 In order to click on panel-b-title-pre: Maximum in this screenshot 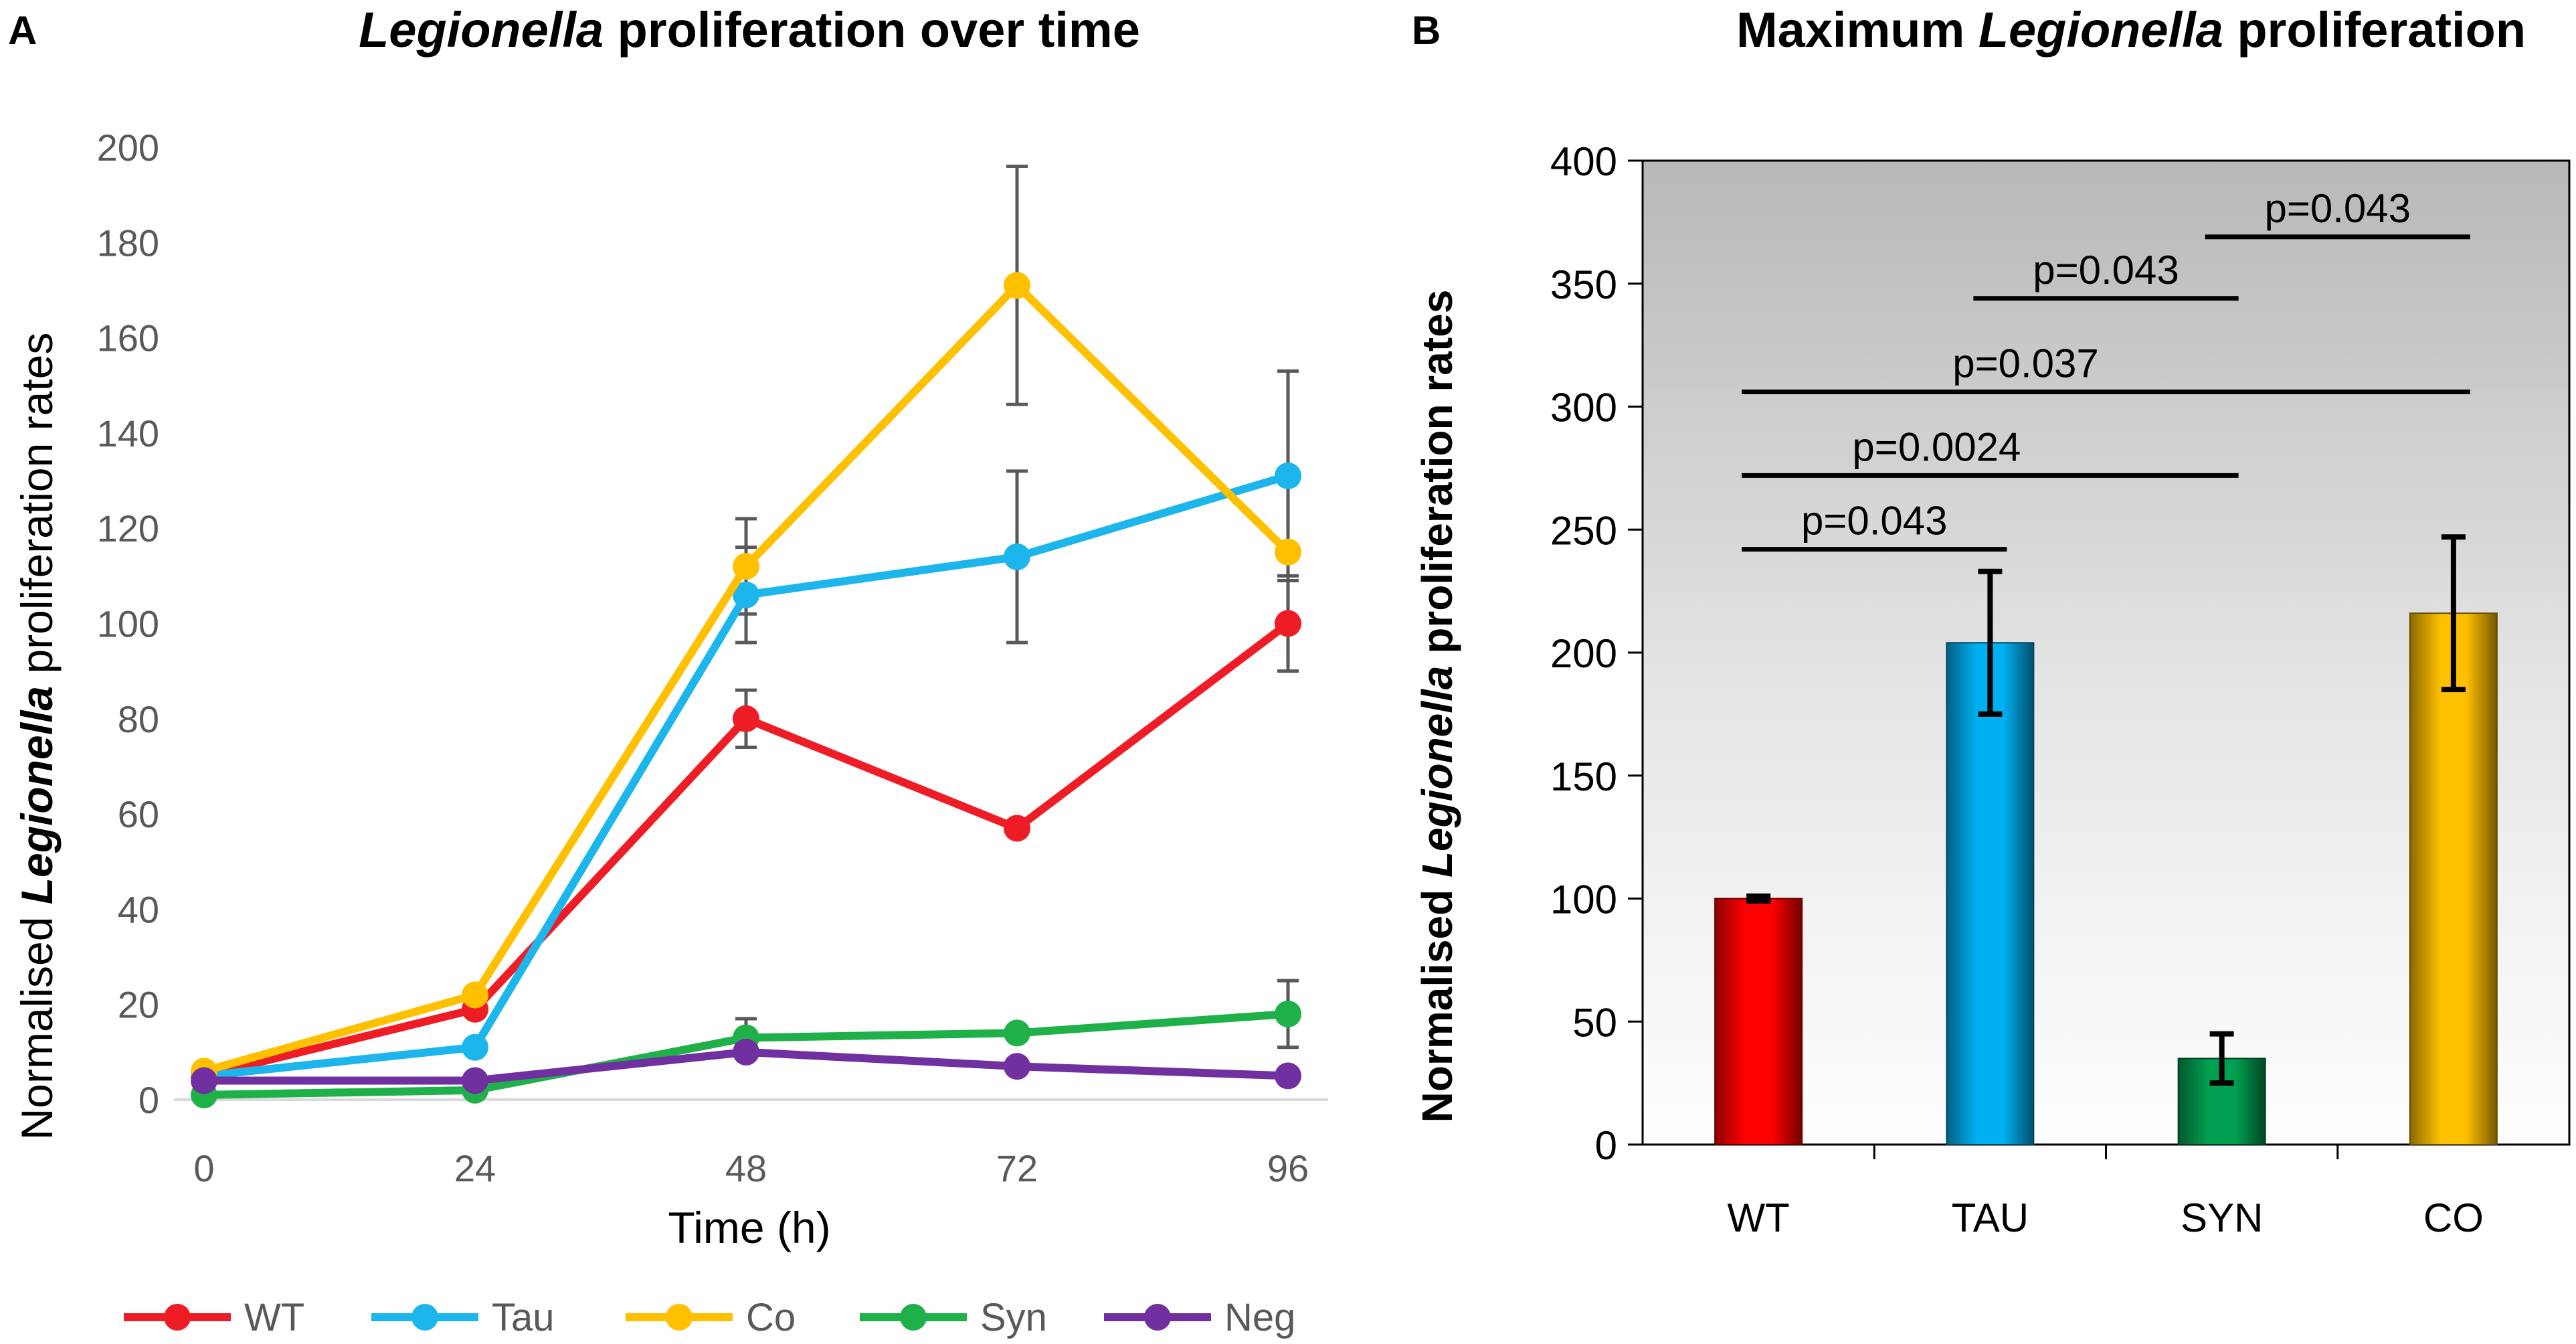, I will do `click(1857, 30)`.